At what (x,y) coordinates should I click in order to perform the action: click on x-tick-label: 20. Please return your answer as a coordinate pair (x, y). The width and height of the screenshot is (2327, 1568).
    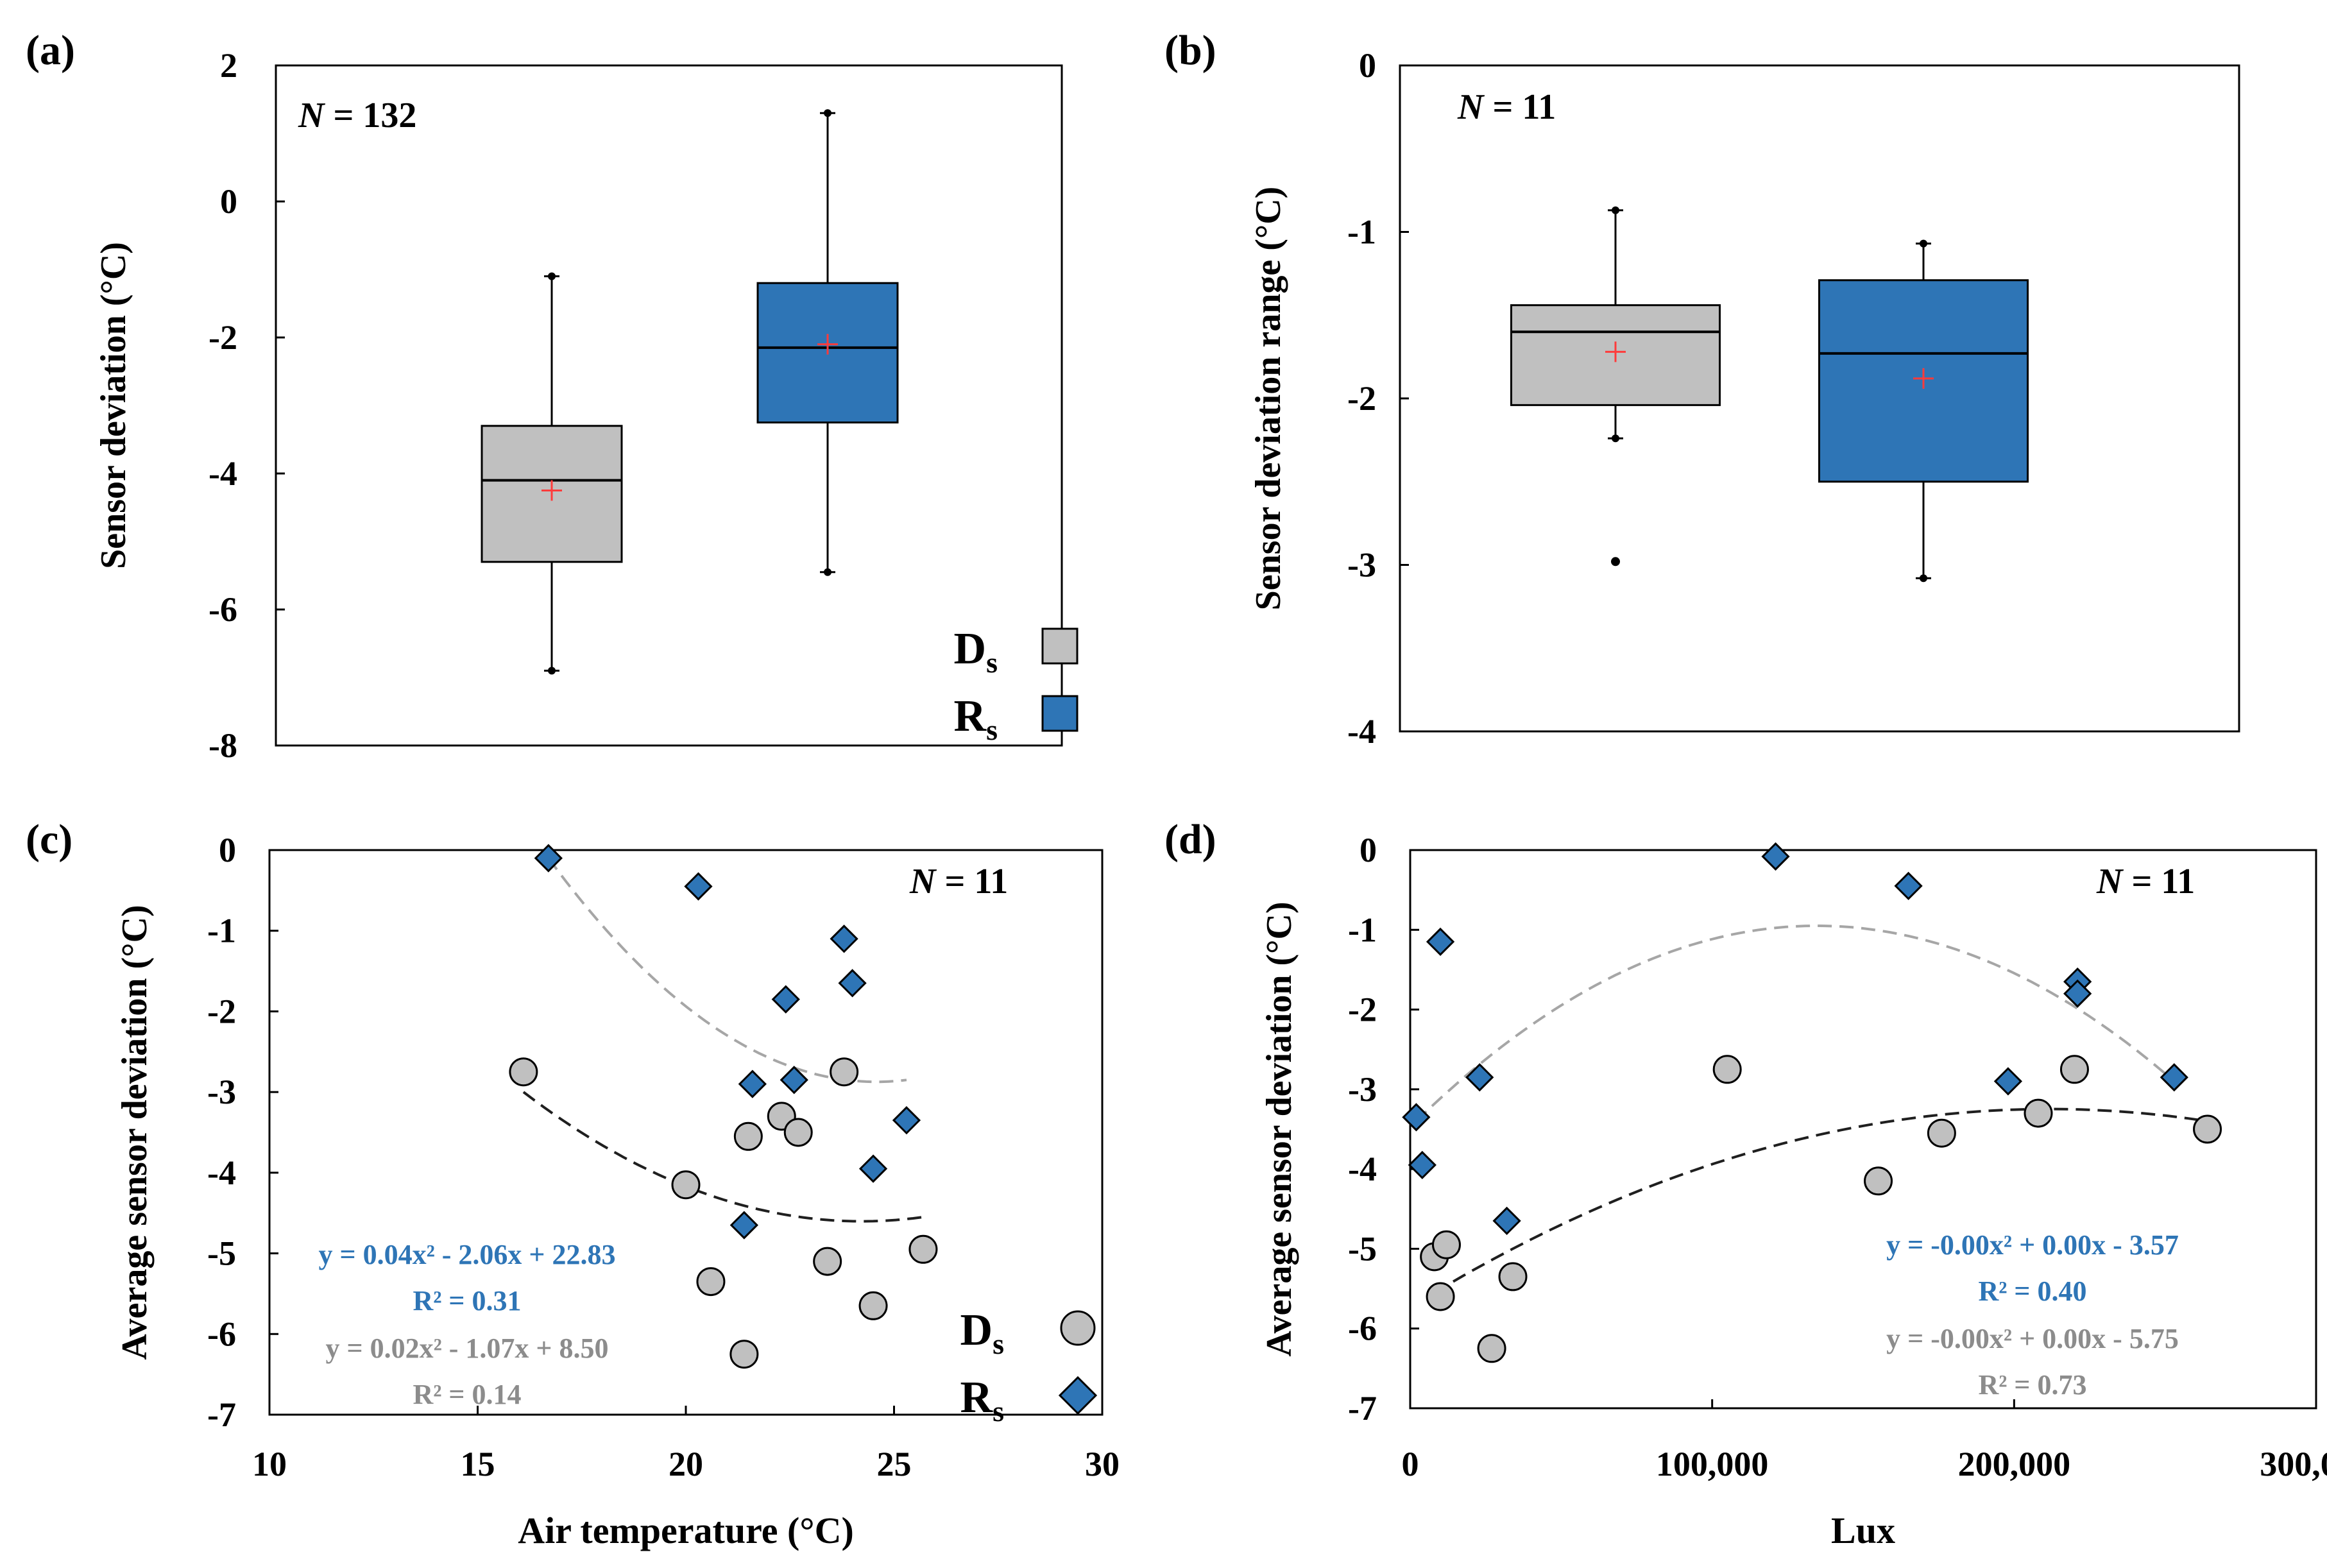
    Looking at the image, I should click on (686, 1464).